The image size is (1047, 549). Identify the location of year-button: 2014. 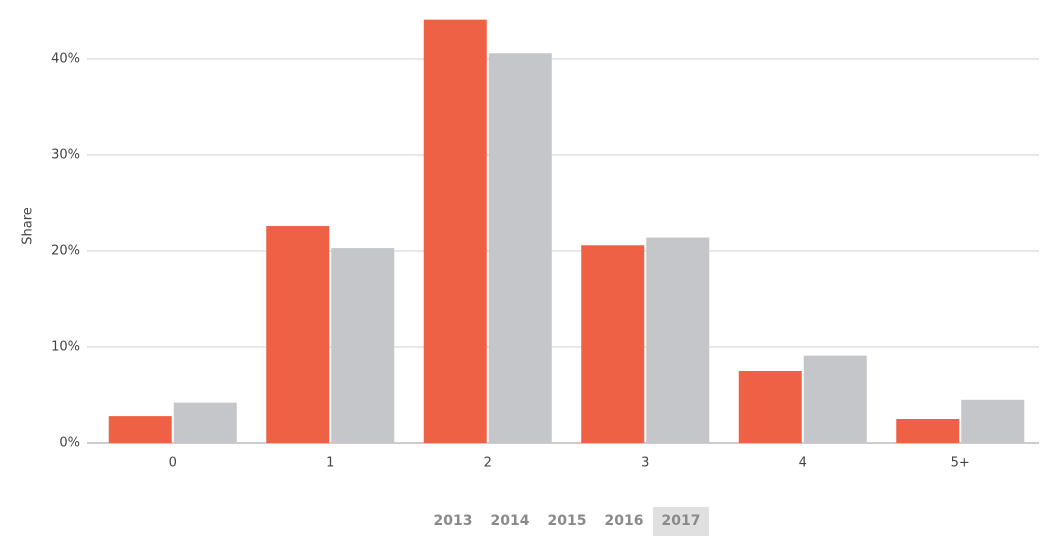
(510, 521).